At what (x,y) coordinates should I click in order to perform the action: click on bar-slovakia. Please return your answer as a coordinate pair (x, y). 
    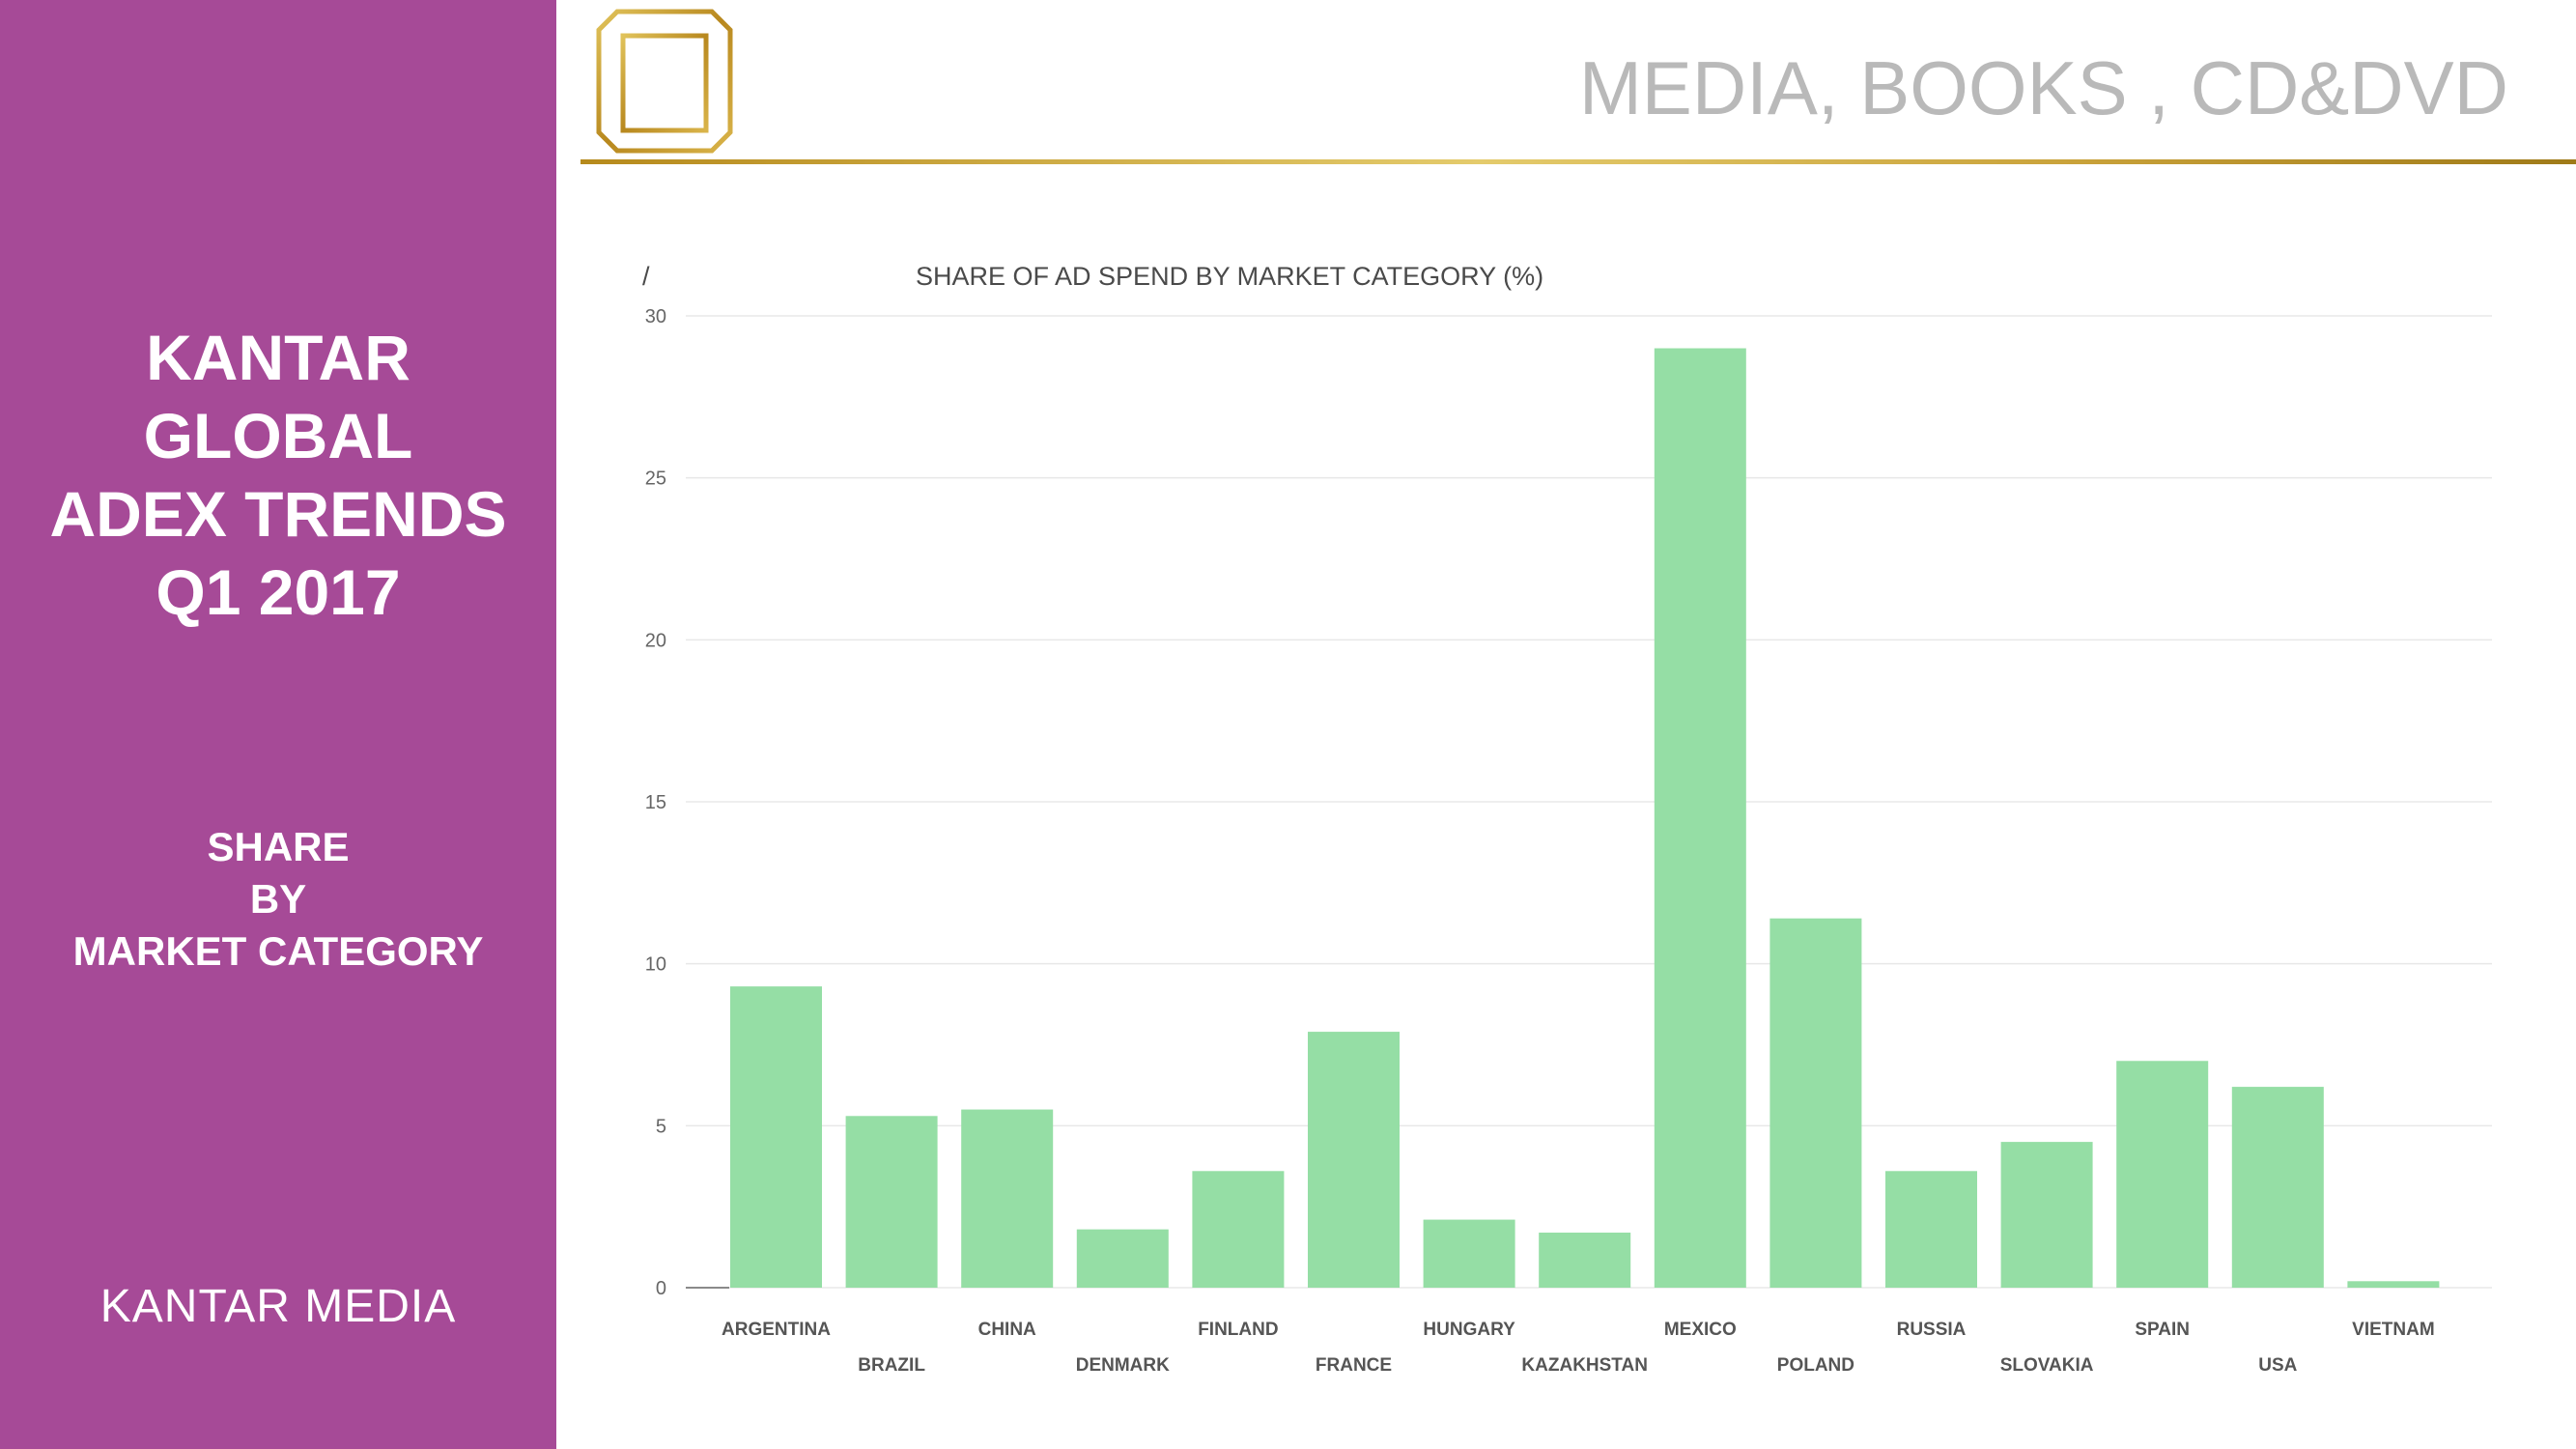
    Looking at the image, I should click on (2046, 1215).